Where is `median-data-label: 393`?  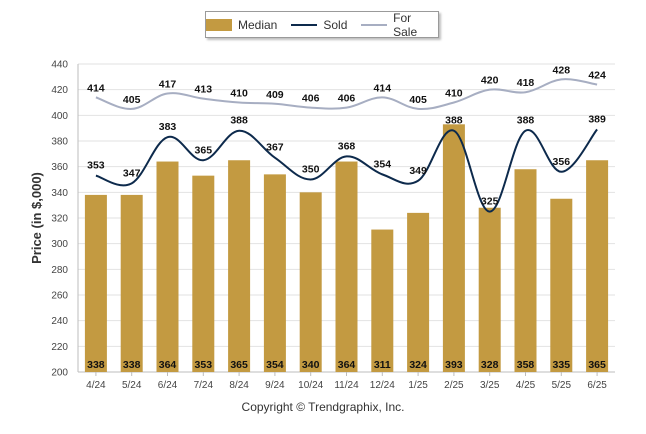 median-data-label: 393 is located at coordinates (454, 365).